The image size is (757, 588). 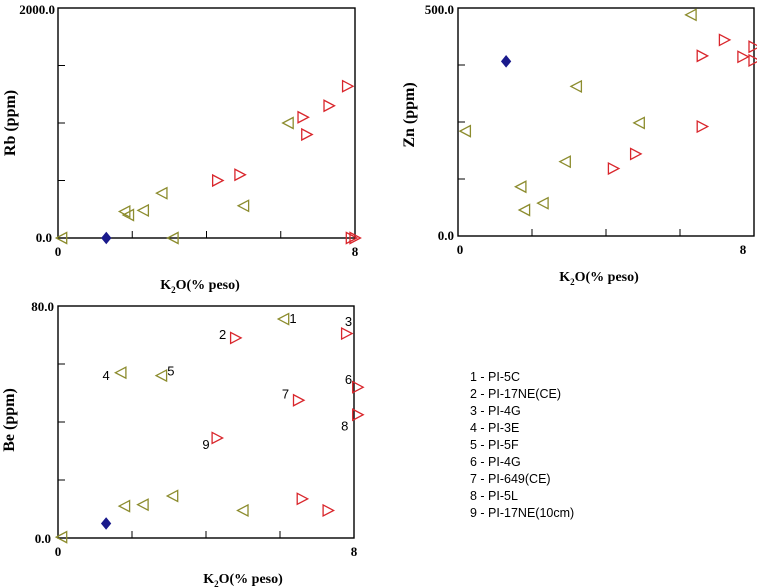 I want to click on be-annotation-8: 8, so click(x=344, y=425).